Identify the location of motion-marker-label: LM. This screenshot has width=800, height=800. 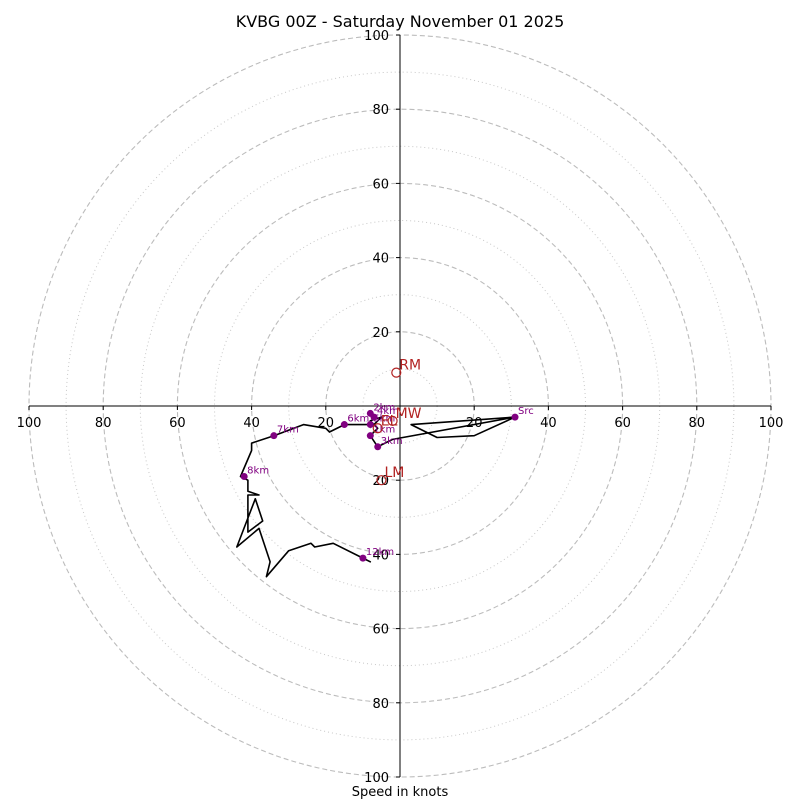
(394, 473).